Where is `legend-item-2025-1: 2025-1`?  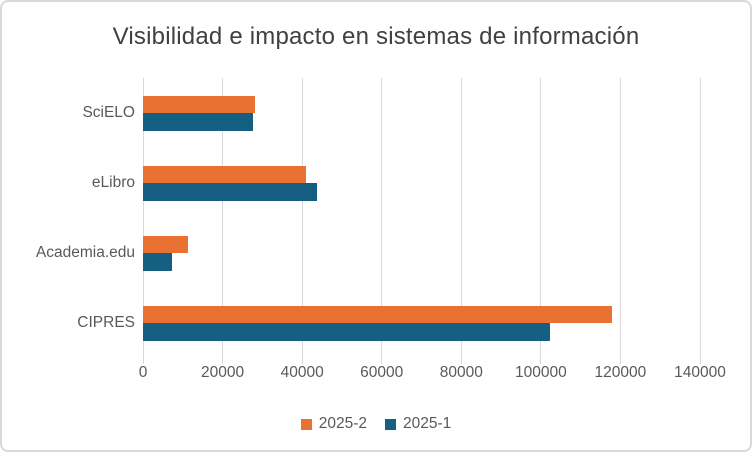
legend-item-2025-1: 2025-1 is located at coordinates (418, 424).